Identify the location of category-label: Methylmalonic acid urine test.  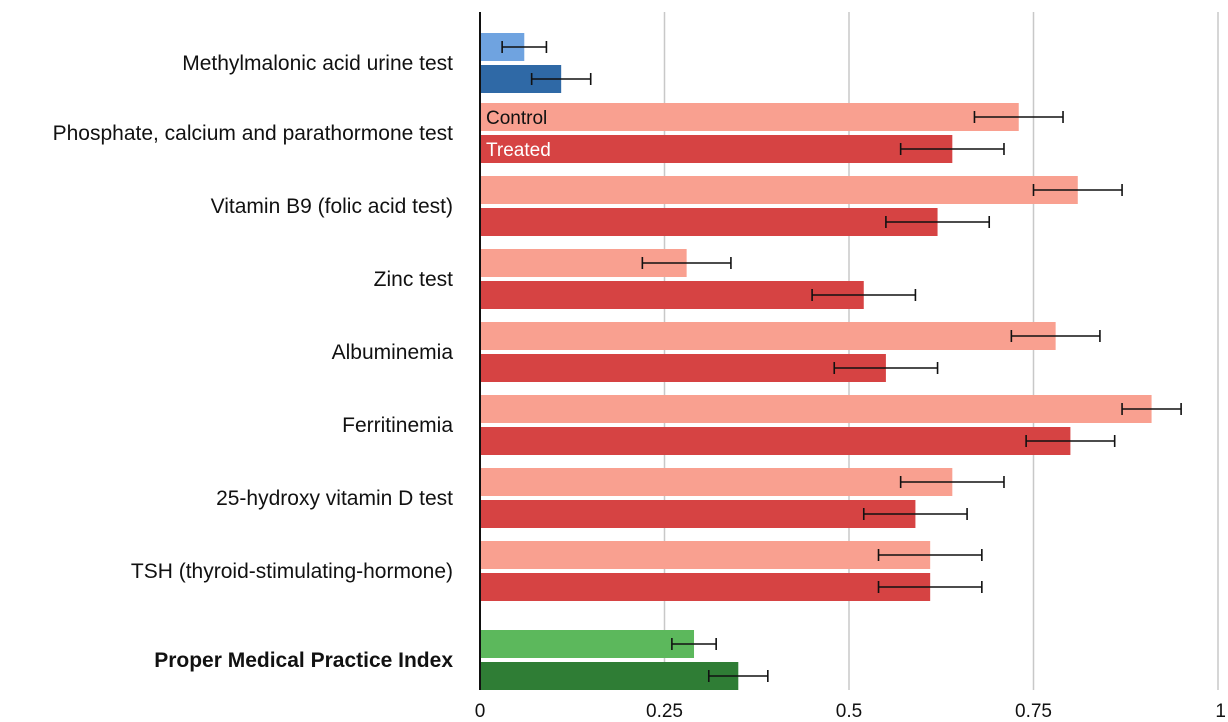
(317, 63).